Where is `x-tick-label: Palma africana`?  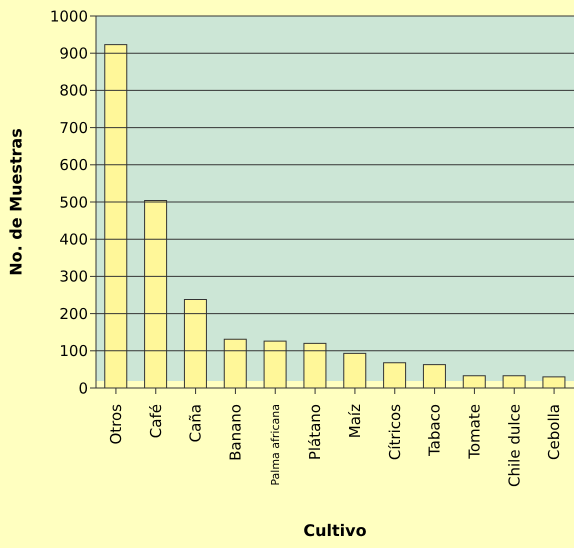 x-tick-label: Palma africana is located at coordinates (275, 445).